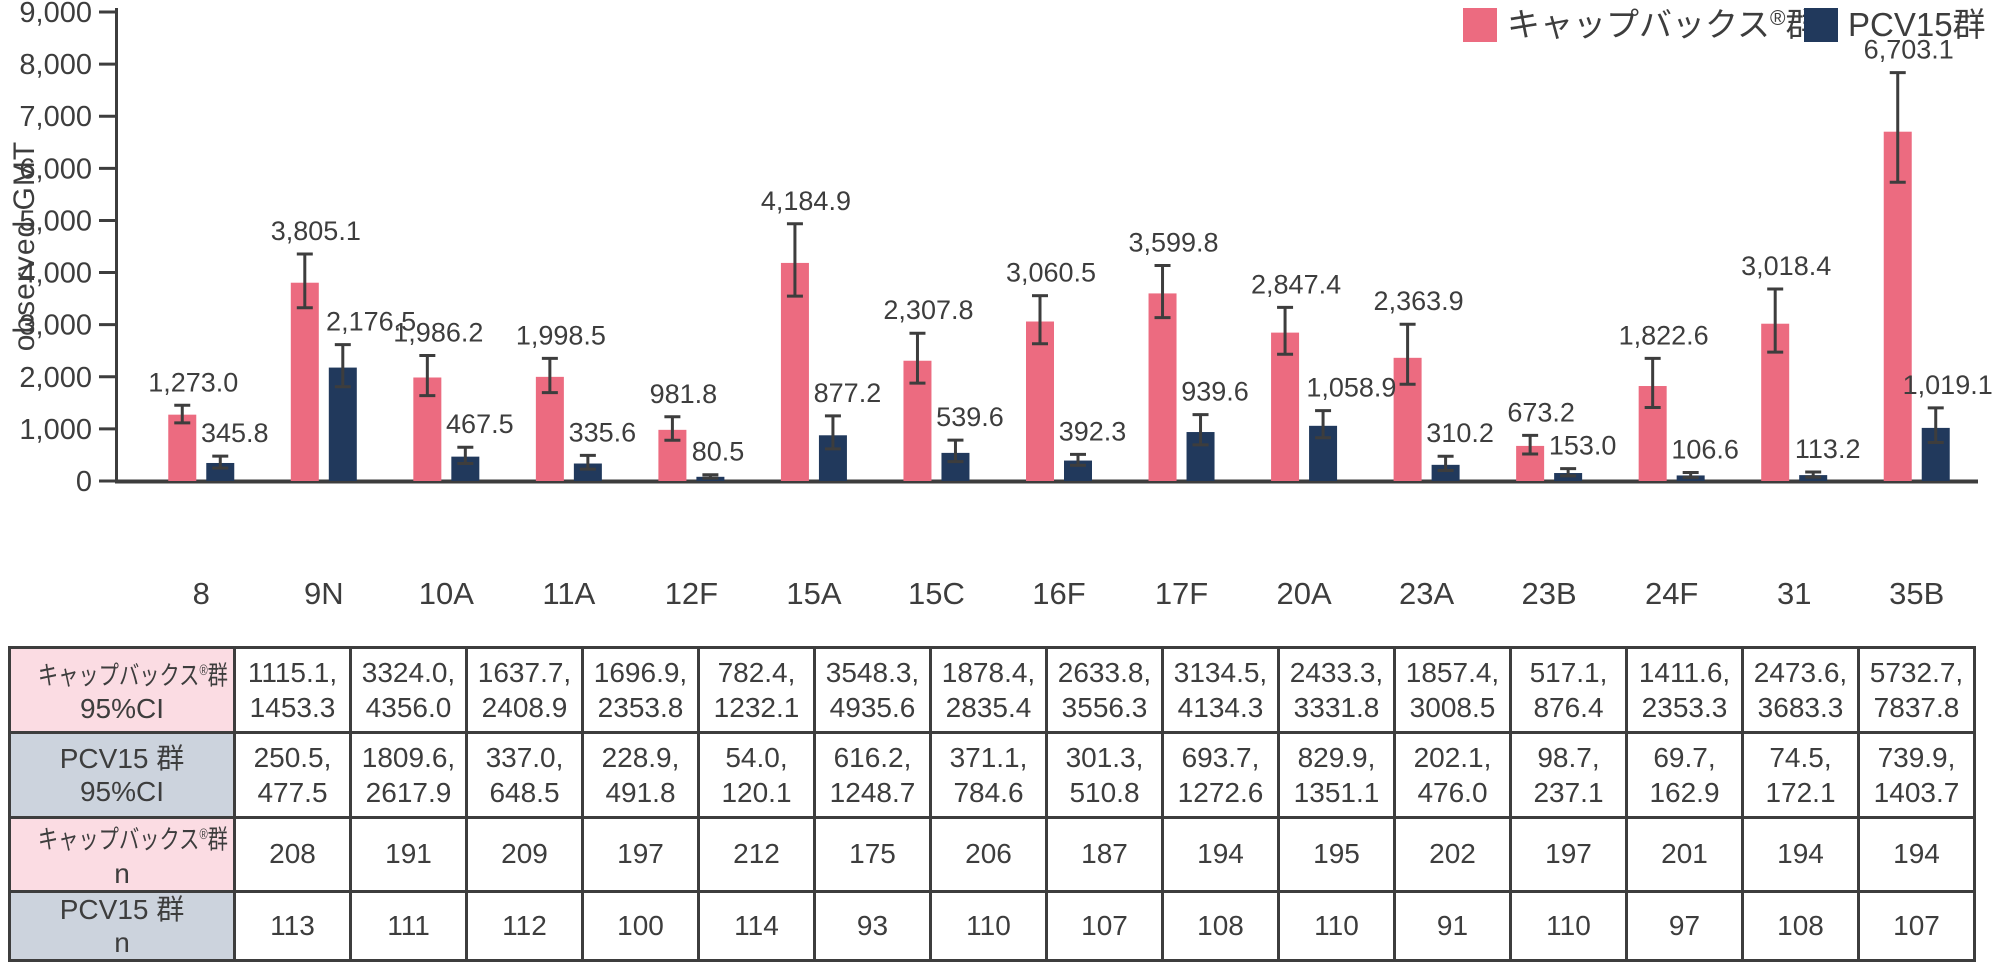  What do you see at coordinates (24, 246) in the screenshot?
I see `y-axis-label: observed GMT` at bounding box center [24, 246].